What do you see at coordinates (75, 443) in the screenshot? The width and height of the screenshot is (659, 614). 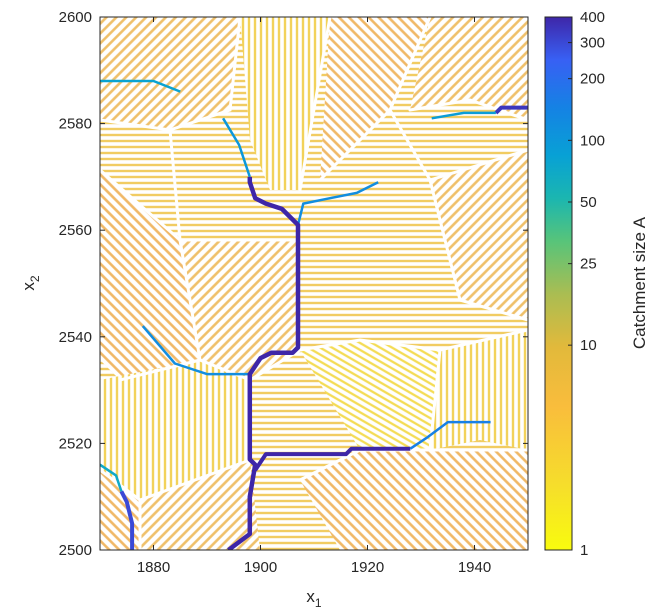 I see `y-tick-label: 2520` at bounding box center [75, 443].